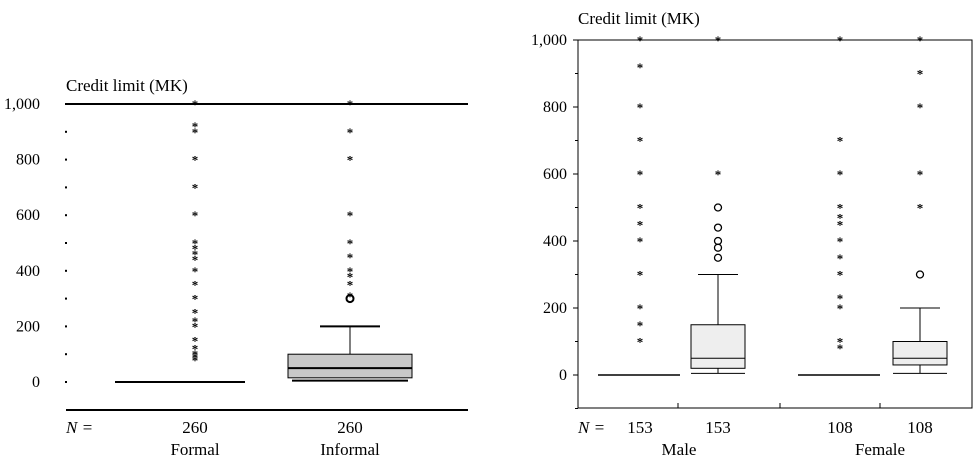  What do you see at coordinates (591, 427) in the screenshot?
I see `right-n-label: N =` at bounding box center [591, 427].